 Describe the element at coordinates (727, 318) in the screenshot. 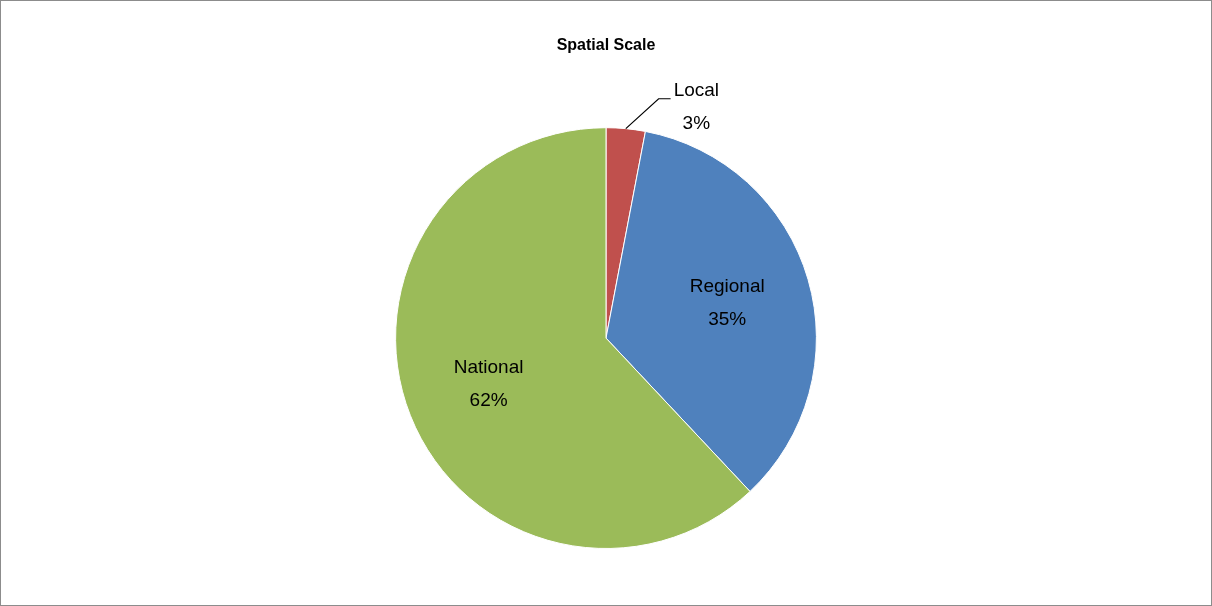

I see `data-label: 35%` at that location.